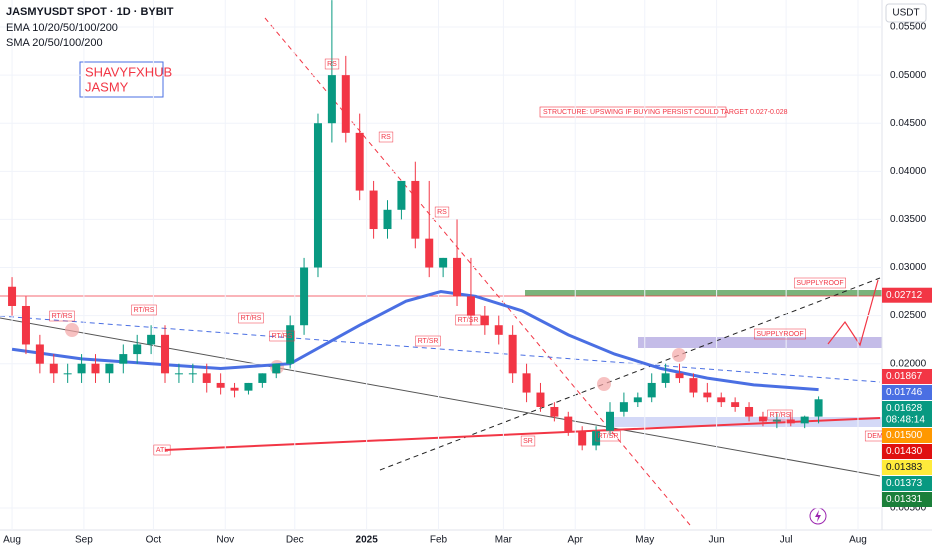  I want to click on y-tick-label: 0.03000, so click(908, 267).